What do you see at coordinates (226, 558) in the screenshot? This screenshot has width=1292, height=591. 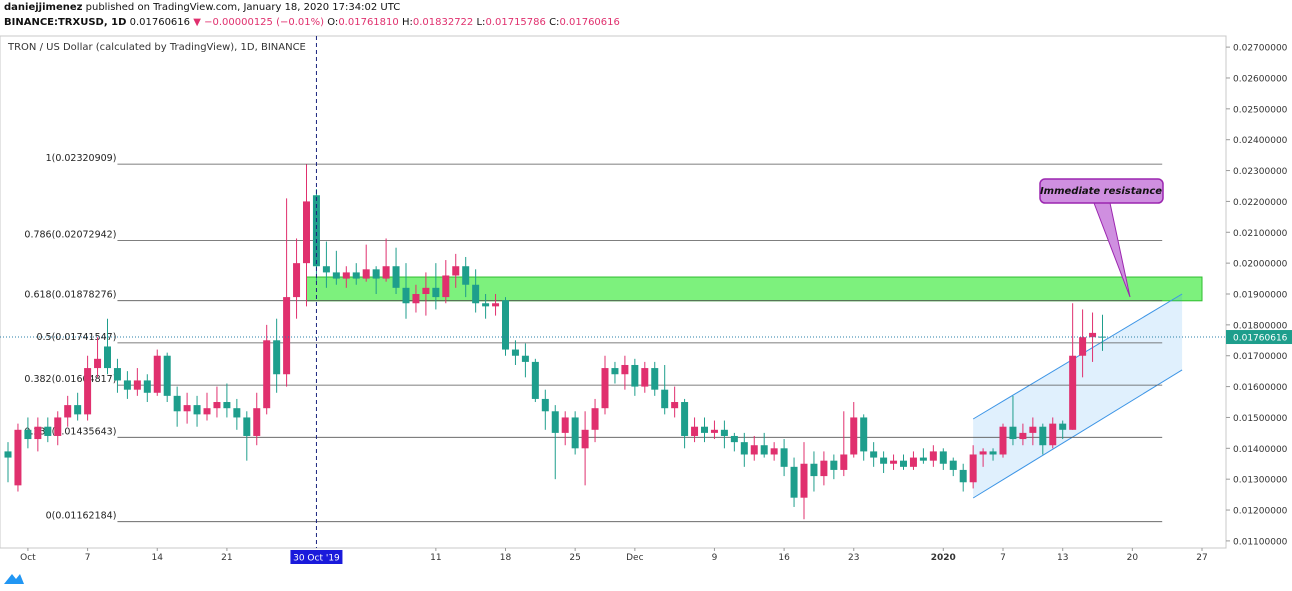 I see `x-tick-label: 21` at bounding box center [226, 558].